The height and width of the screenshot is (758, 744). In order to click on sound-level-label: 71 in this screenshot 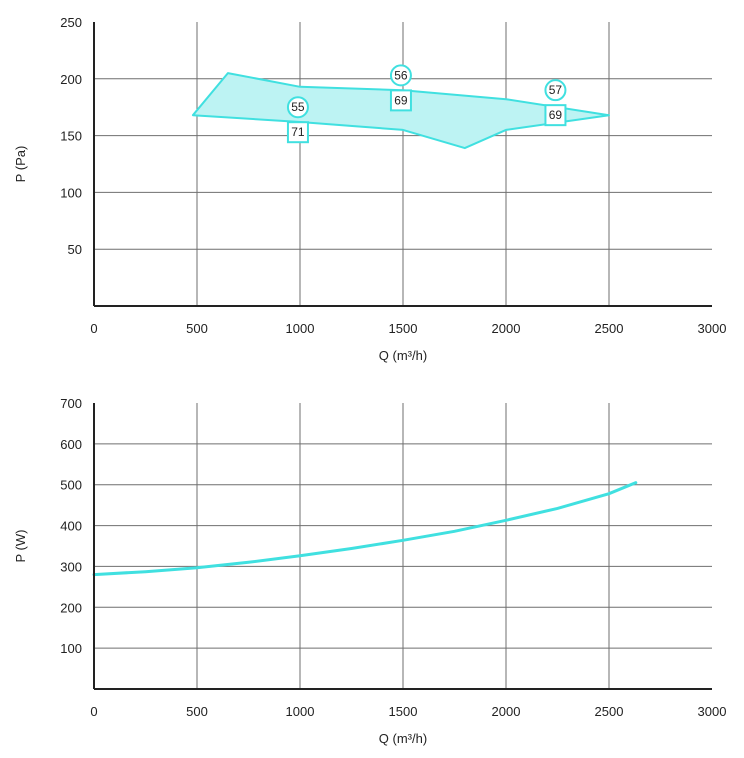, I will do `click(298, 132)`.